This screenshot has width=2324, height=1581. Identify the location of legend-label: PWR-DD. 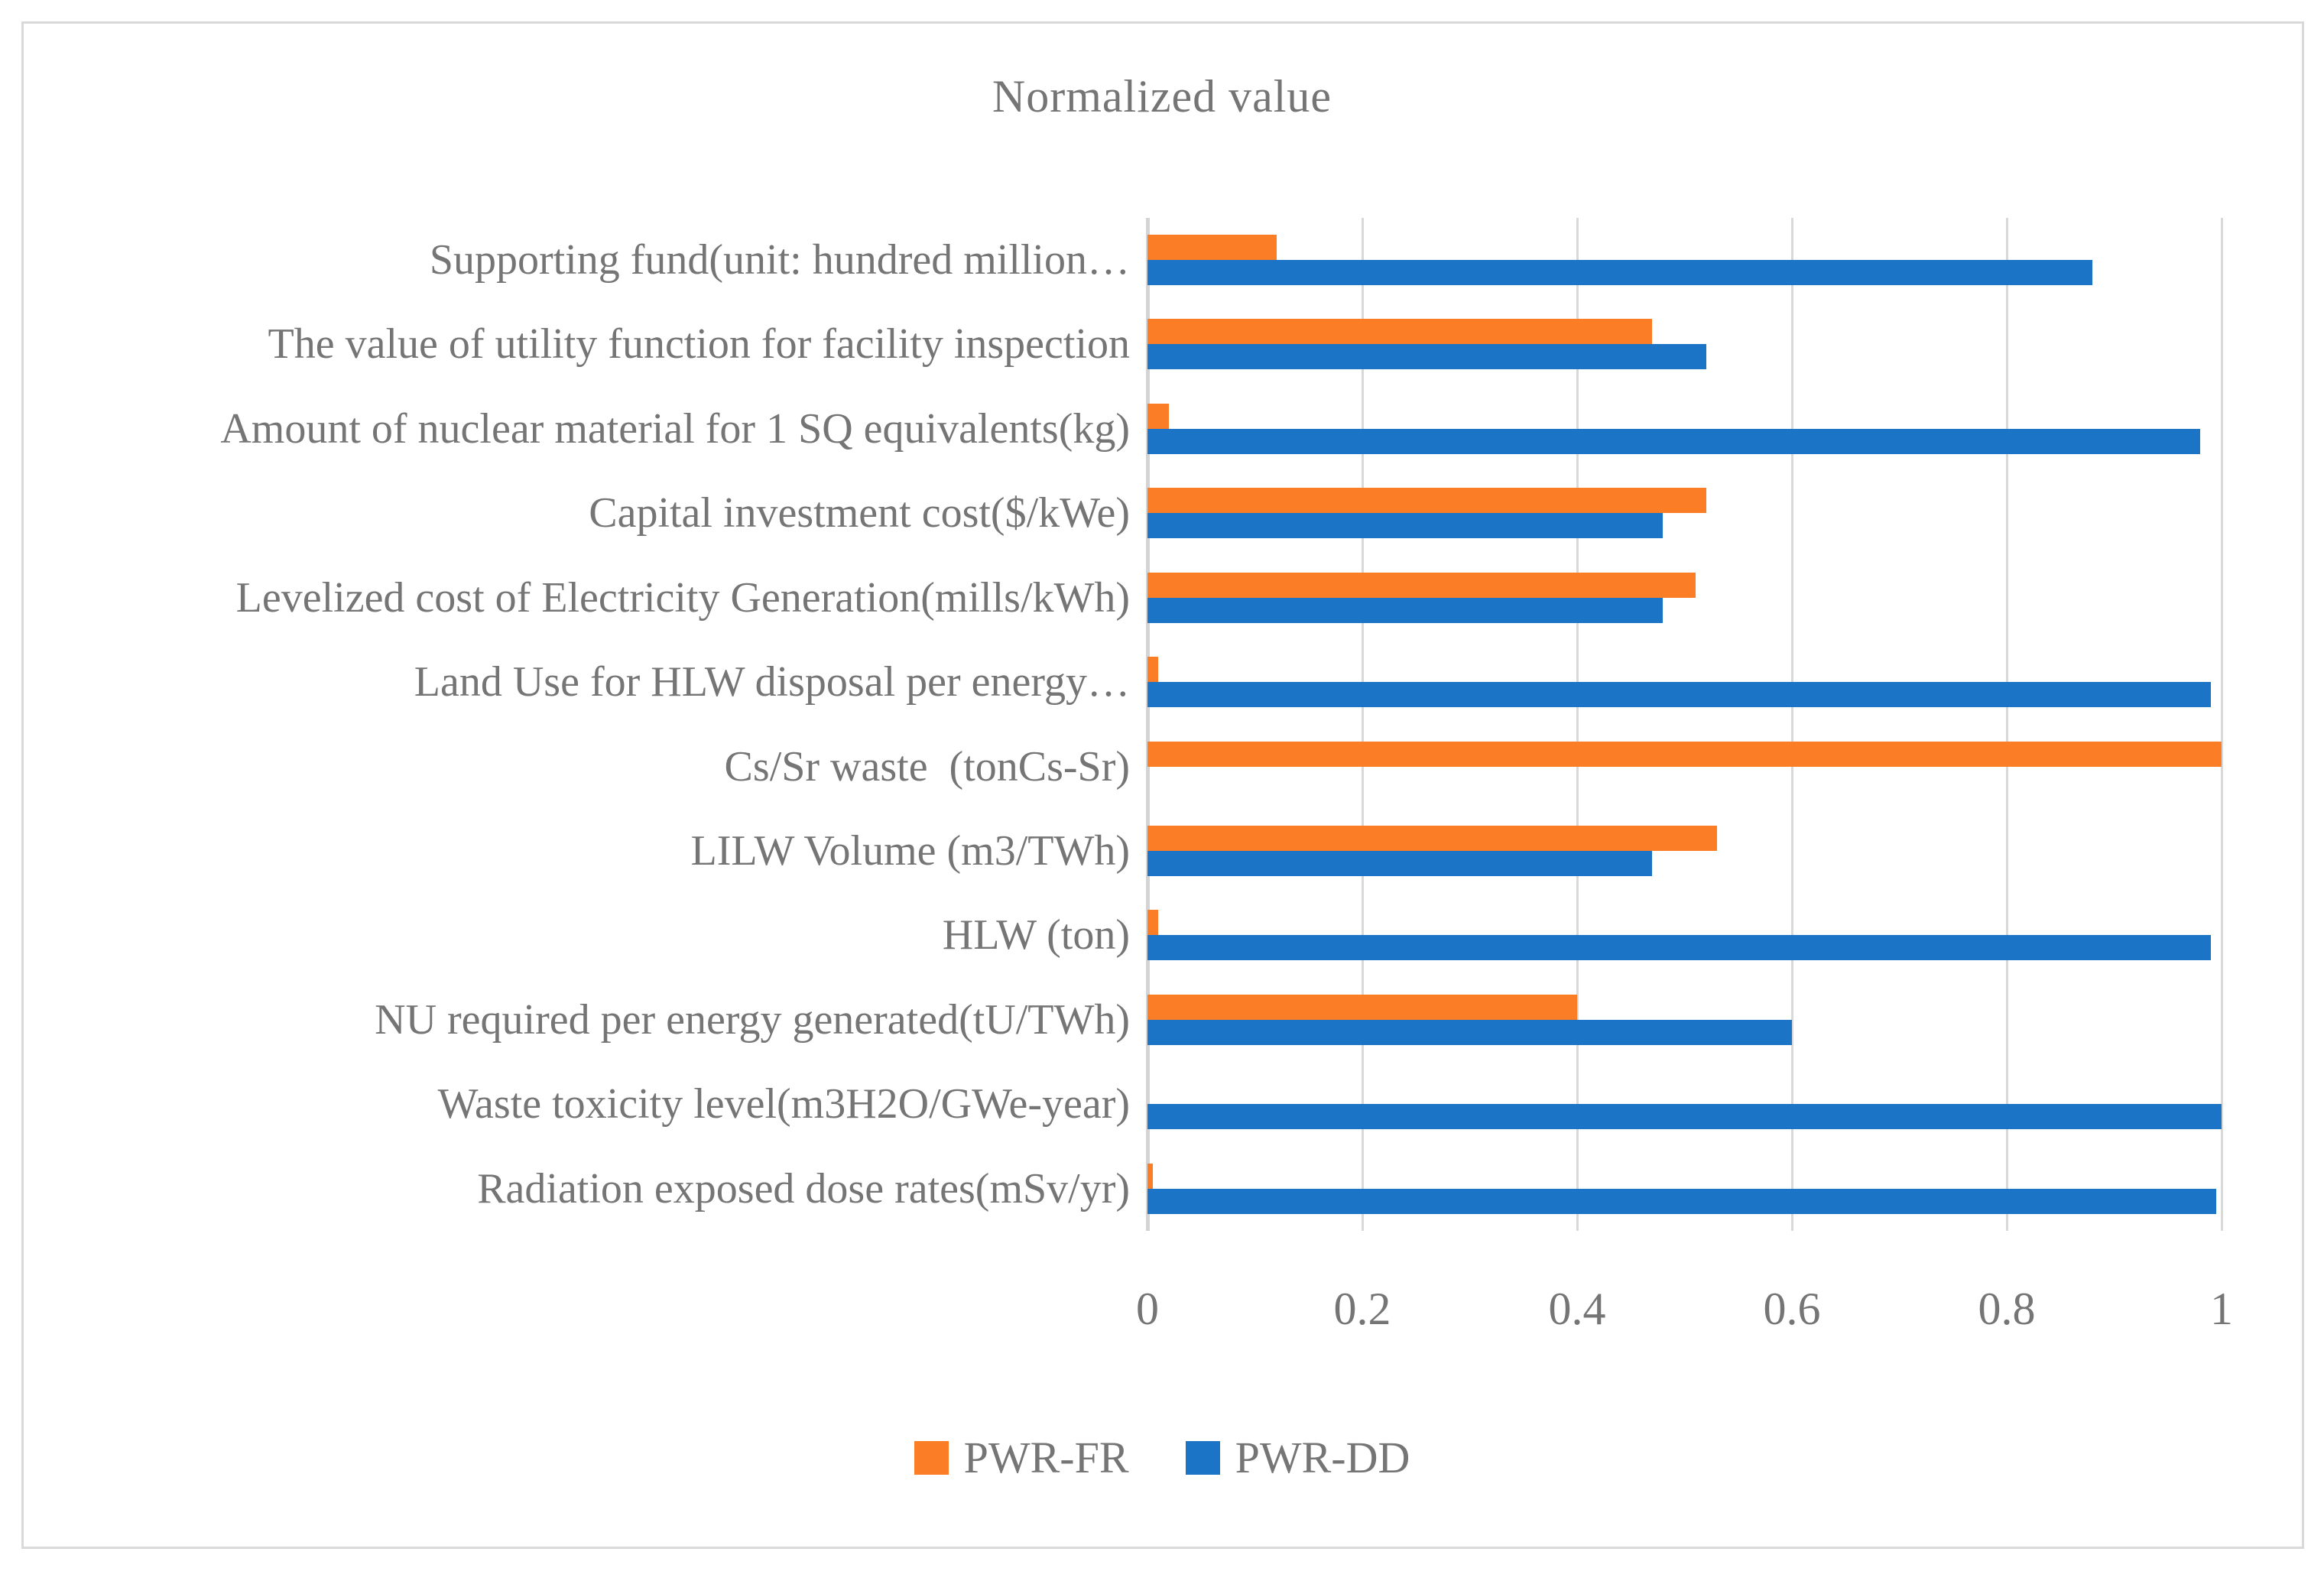
(1322, 1458).